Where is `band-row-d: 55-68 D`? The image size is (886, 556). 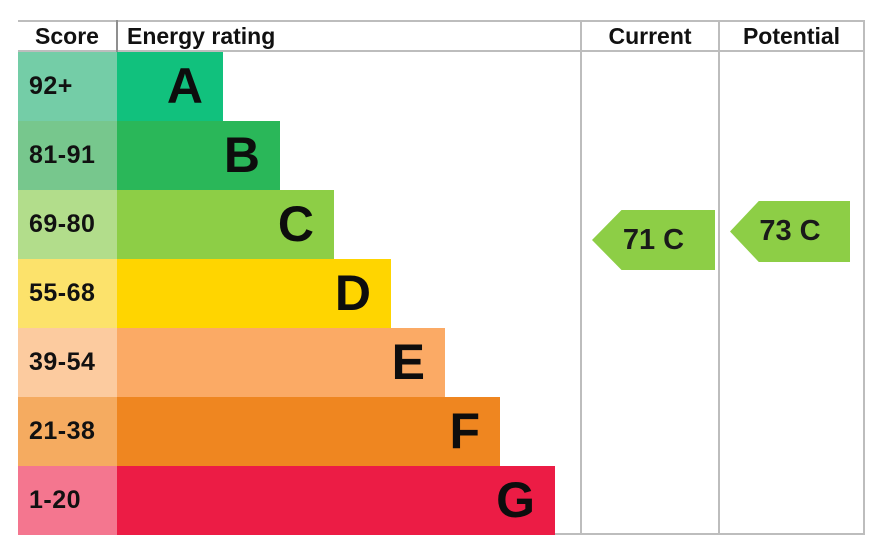 band-row-d: 55-68 D is located at coordinates (441, 293).